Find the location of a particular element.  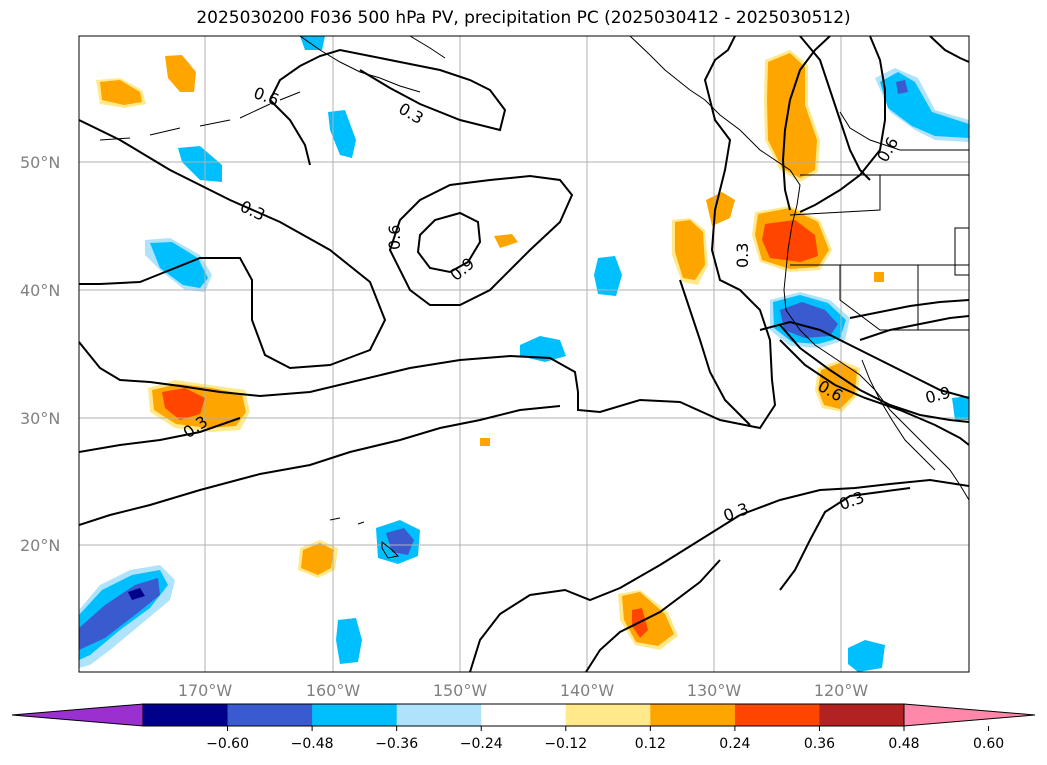

contour-label: 0.6 is located at coordinates (394, 237).